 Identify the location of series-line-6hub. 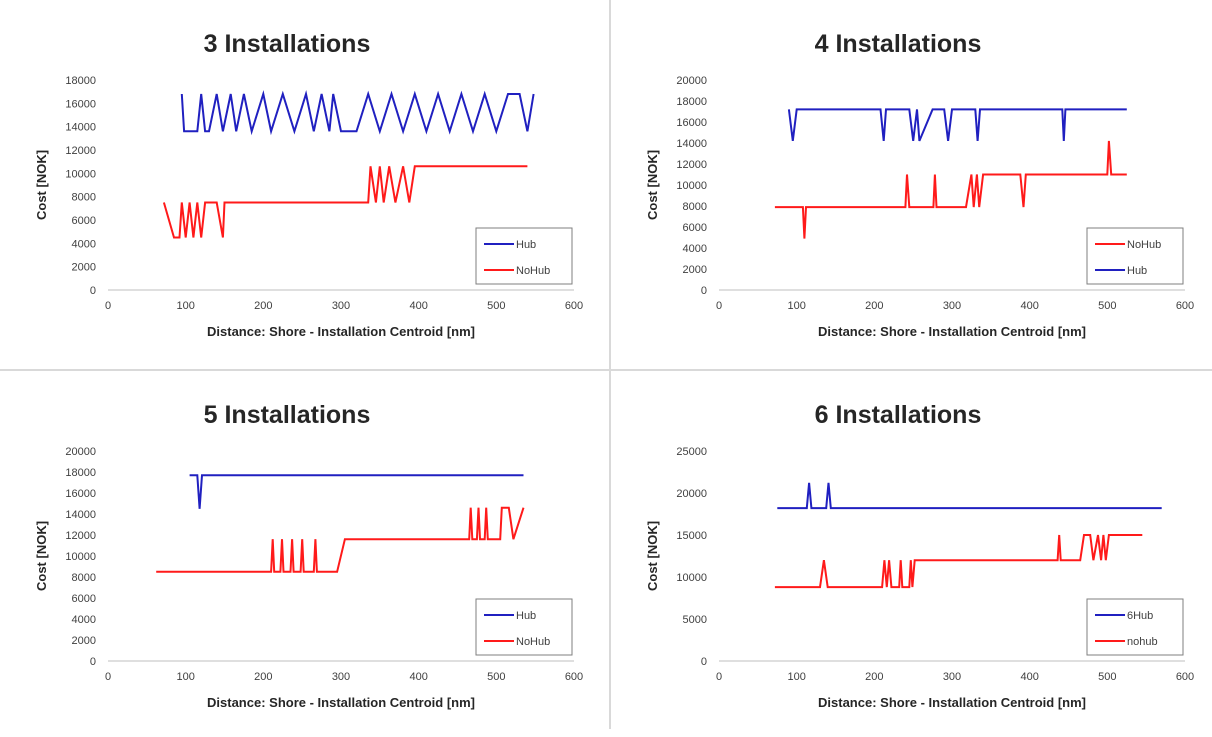
(969, 496).